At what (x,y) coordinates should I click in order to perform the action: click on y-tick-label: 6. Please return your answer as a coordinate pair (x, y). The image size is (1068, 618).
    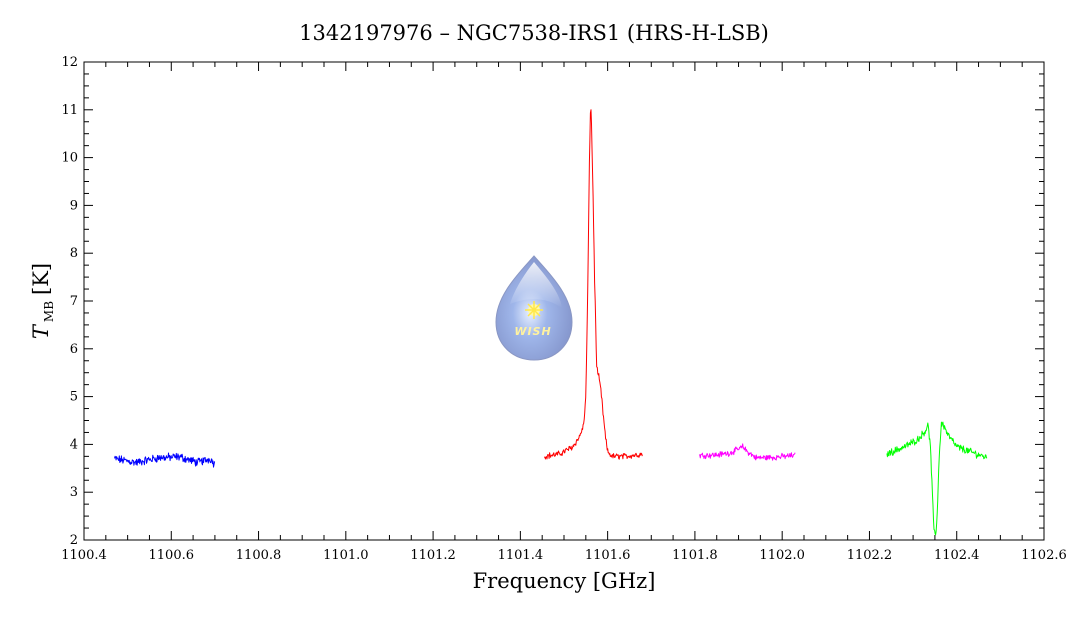
    Looking at the image, I should click on (74, 349).